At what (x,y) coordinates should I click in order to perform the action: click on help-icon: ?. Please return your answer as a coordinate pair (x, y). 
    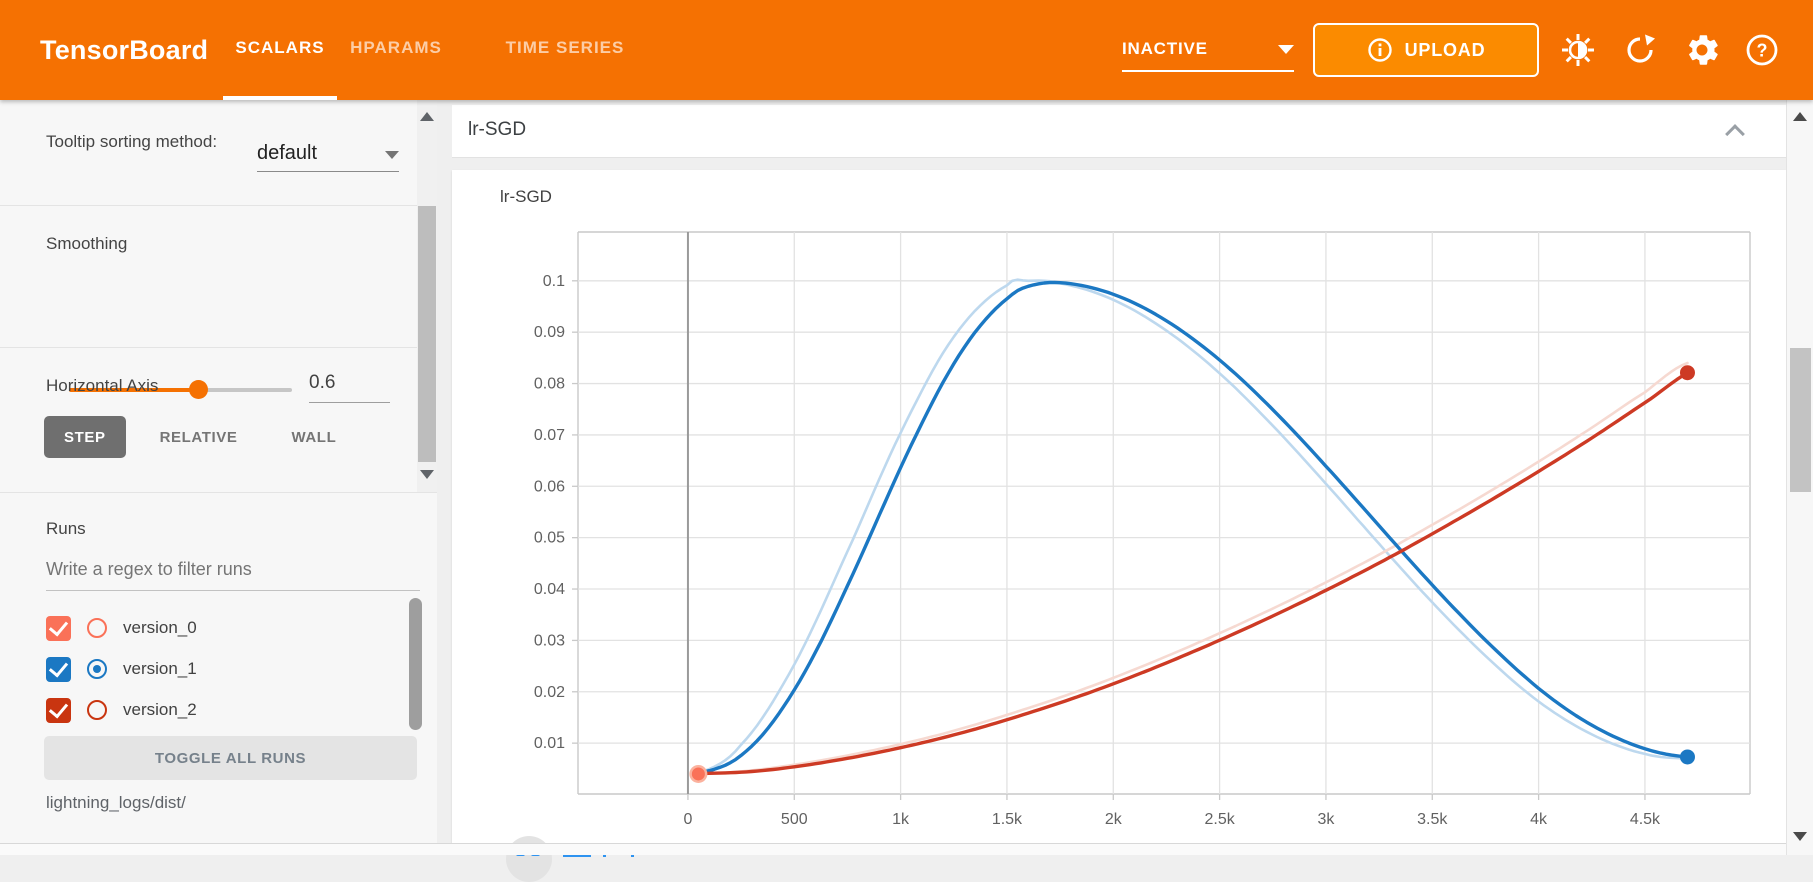
    Looking at the image, I should click on (1762, 50).